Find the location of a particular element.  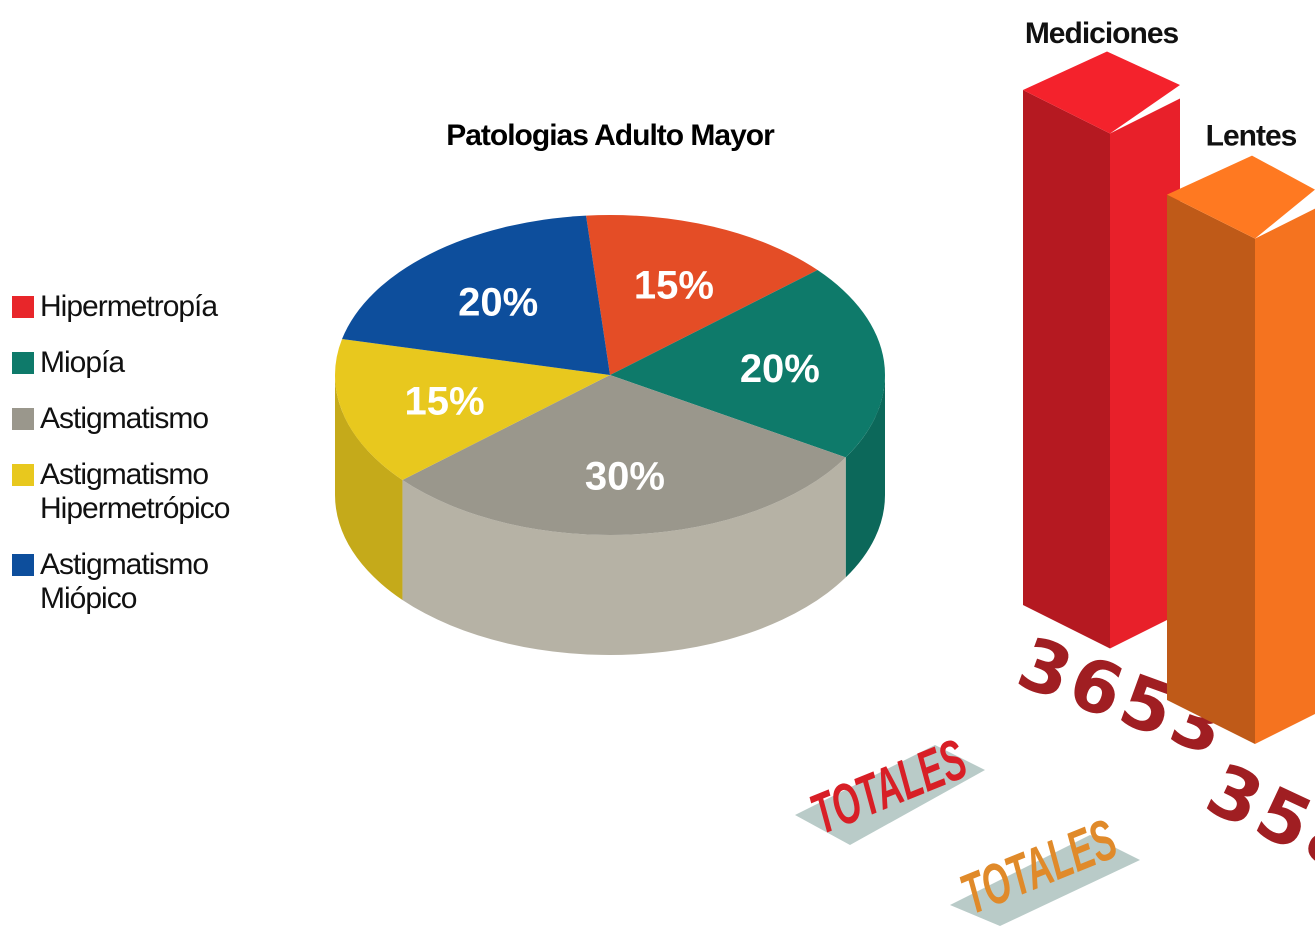

legend-item: Astigmatismo Hipermetrópico is located at coordinates (162, 492).